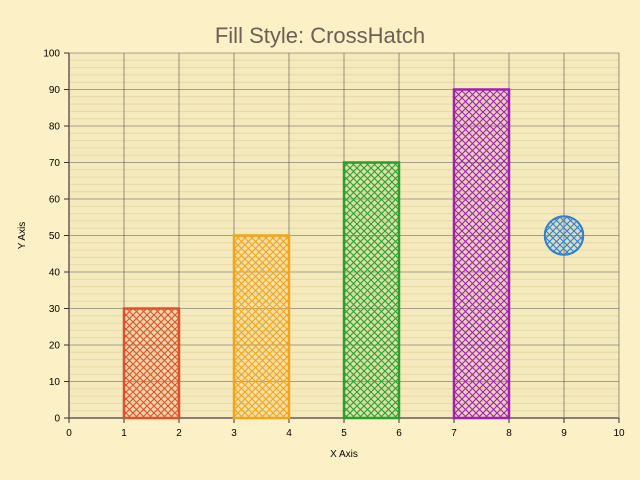 The image size is (640, 480). What do you see at coordinates (179, 433) in the screenshot?
I see `x-tick-label: 2` at bounding box center [179, 433].